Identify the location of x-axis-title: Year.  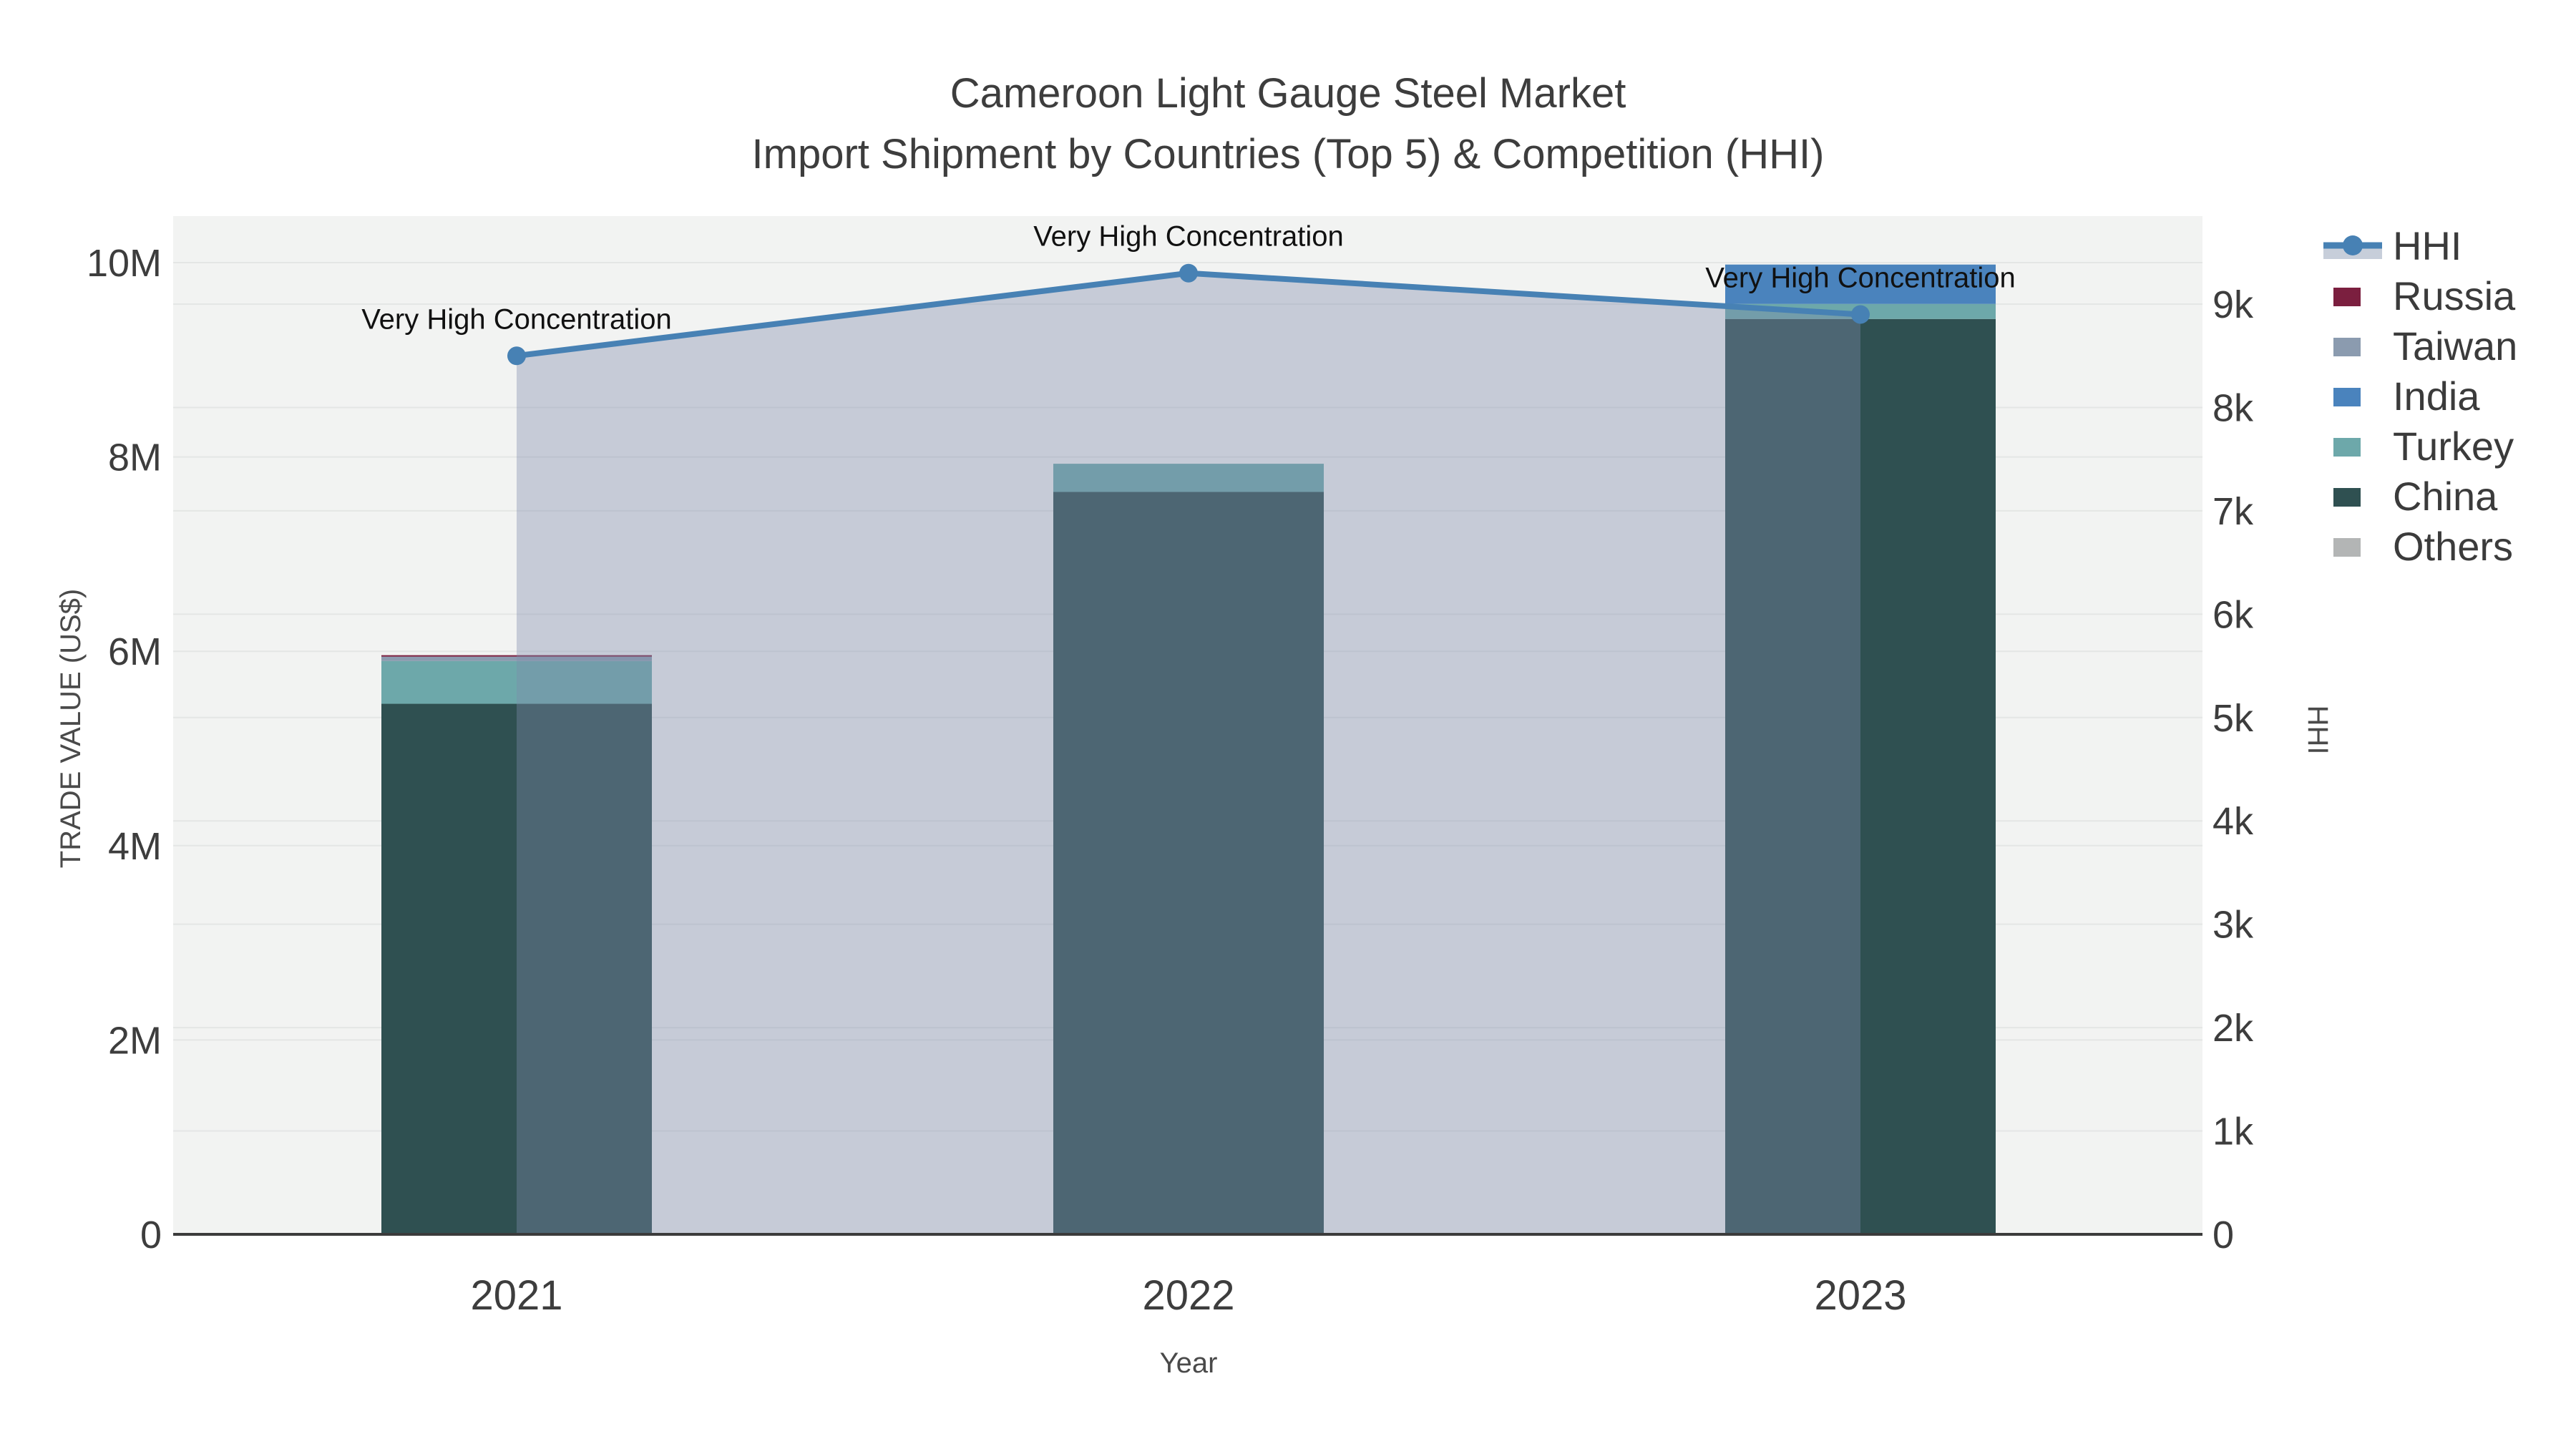
(1189, 1363).